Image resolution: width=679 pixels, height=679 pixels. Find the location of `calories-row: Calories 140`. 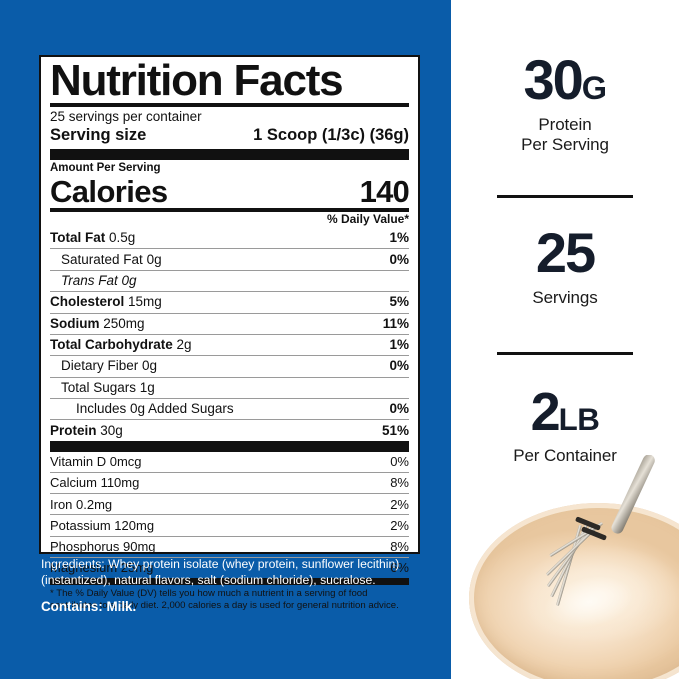

calories-row: Calories 140 is located at coordinates (230, 191).